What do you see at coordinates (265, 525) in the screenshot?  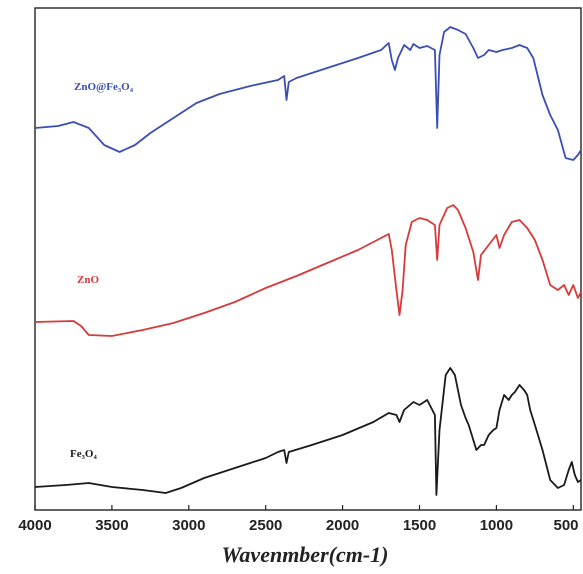 I see `x-tick-label: 2500` at bounding box center [265, 525].